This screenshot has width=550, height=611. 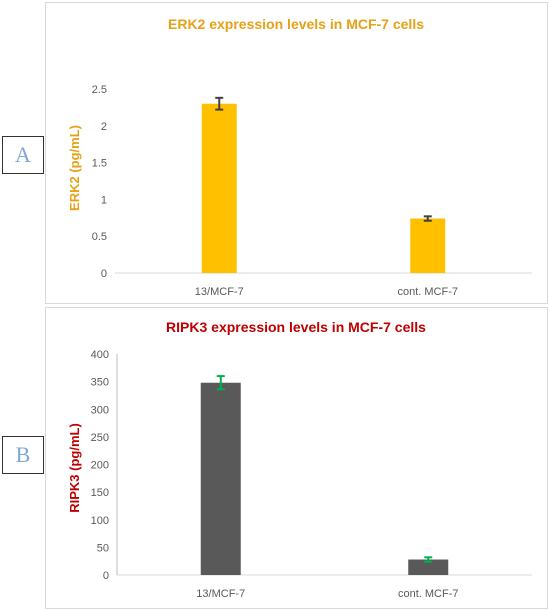 What do you see at coordinates (99, 237) in the screenshot?
I see `chart-a-y-tick-label: 0.5` at bounding box center [99, 237].